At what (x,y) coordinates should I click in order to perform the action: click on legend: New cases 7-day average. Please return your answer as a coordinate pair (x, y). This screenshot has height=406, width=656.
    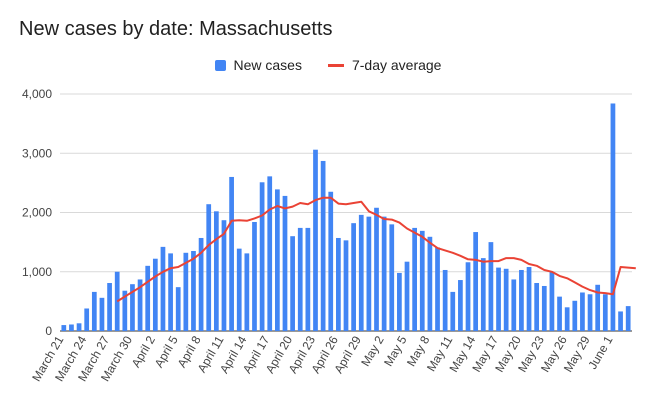
    Looking at the image, I should click on (328, 65).